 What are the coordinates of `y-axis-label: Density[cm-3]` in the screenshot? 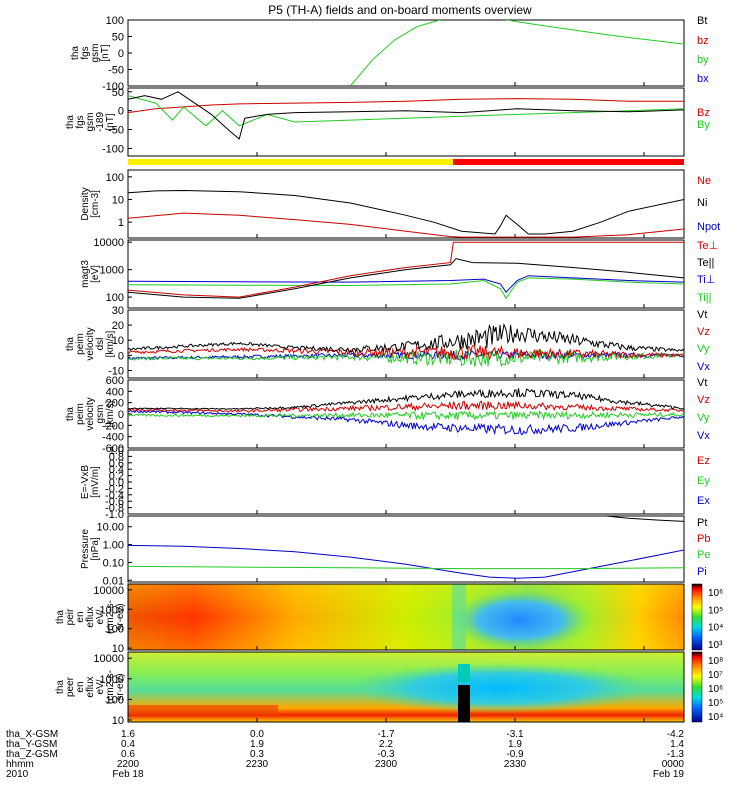 It's located at (90, 203).